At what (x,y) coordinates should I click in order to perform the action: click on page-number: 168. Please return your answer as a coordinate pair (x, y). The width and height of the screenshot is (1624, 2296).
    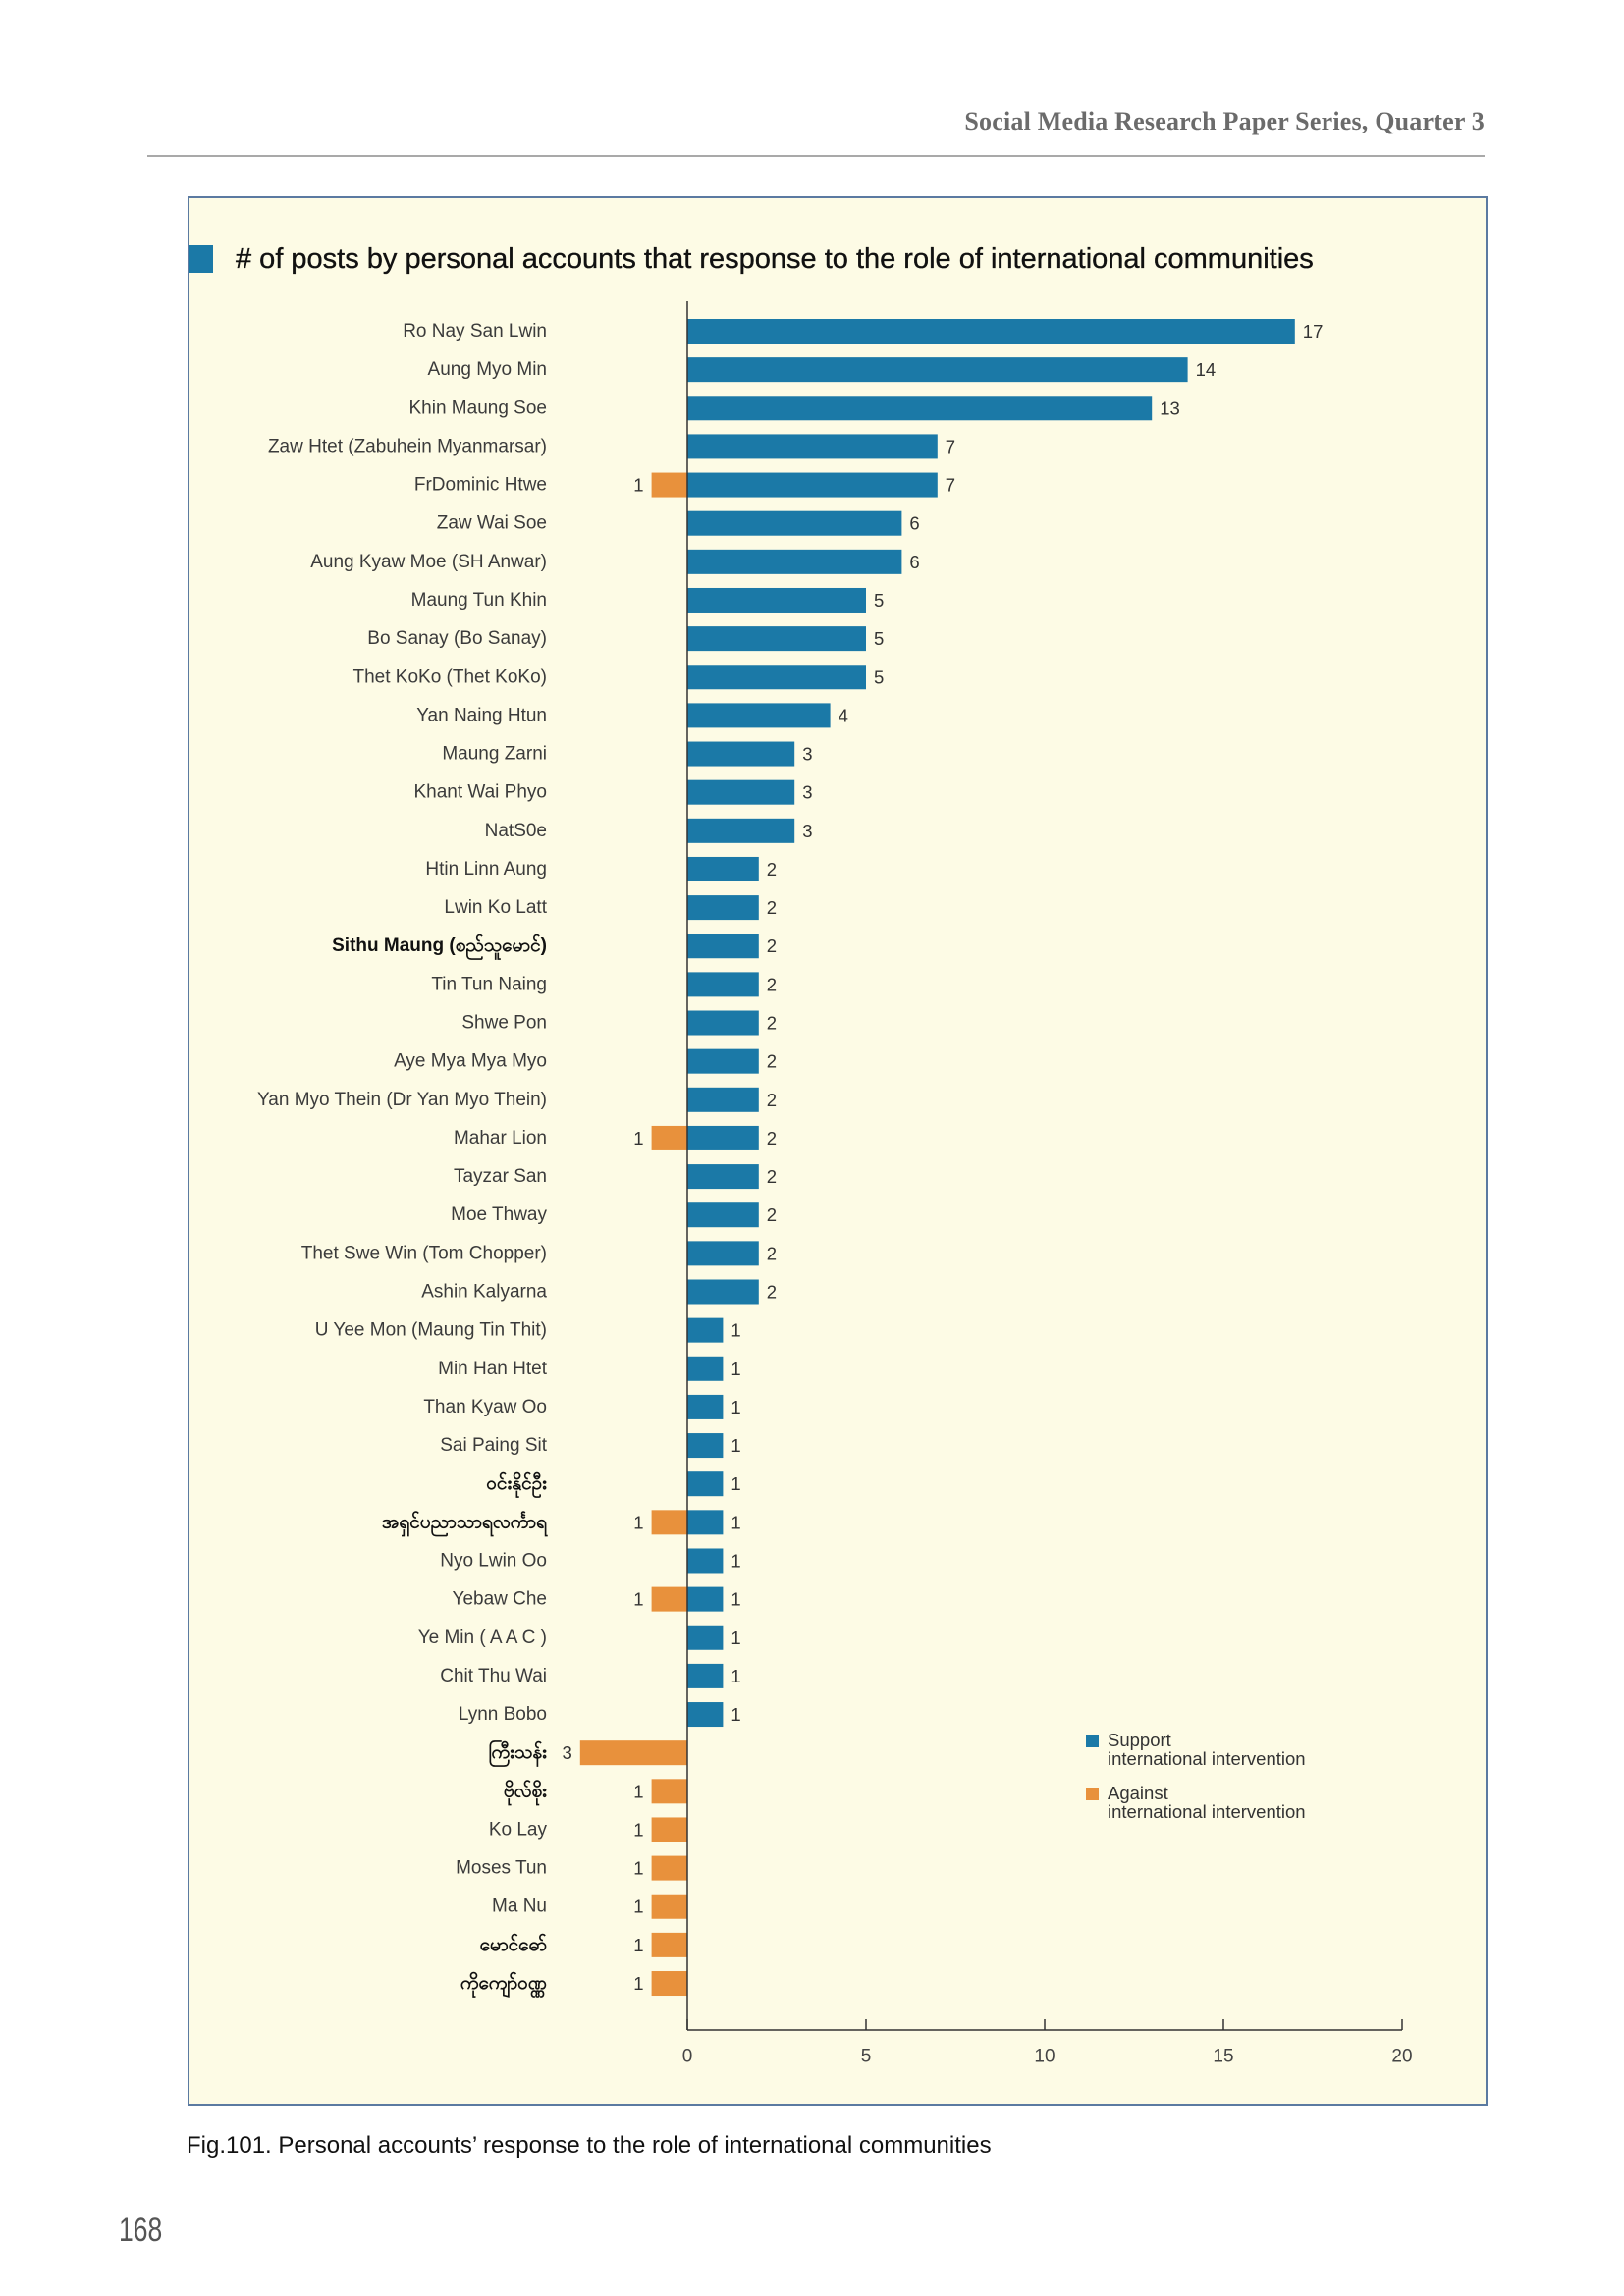
    Looking at the image, I should click on (141, 2231).